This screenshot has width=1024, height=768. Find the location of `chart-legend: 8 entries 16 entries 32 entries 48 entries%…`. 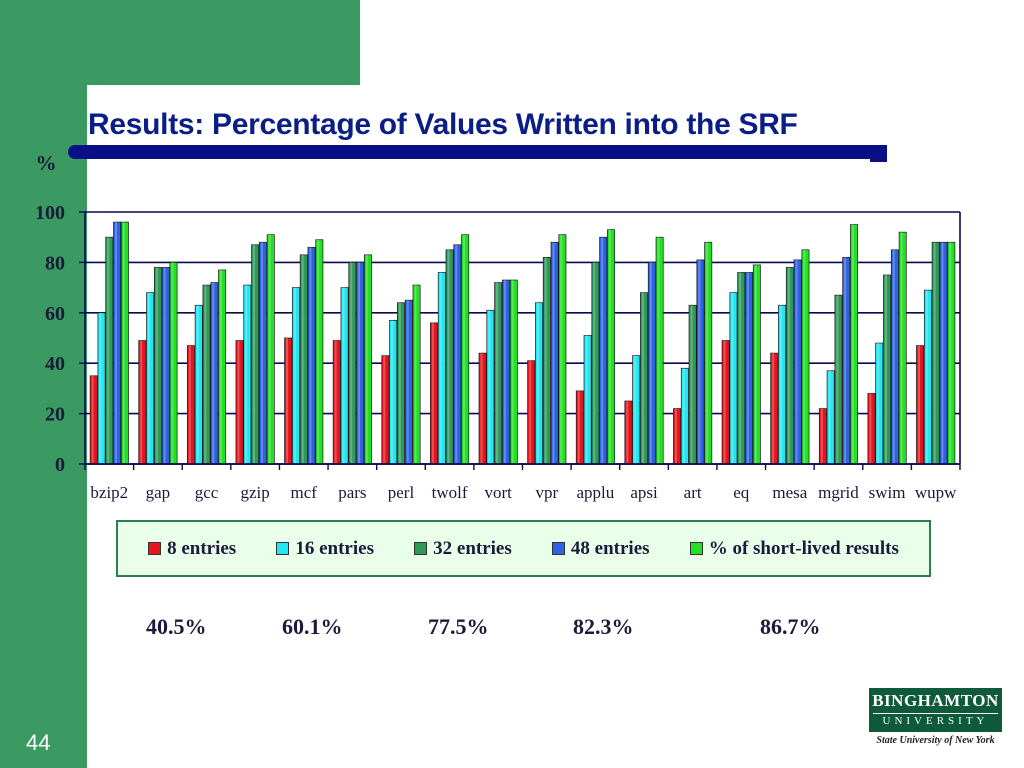

chart-legend: 8 entries 16 entries 32 entries 48 entries%… is located at coordinates (523, 548).